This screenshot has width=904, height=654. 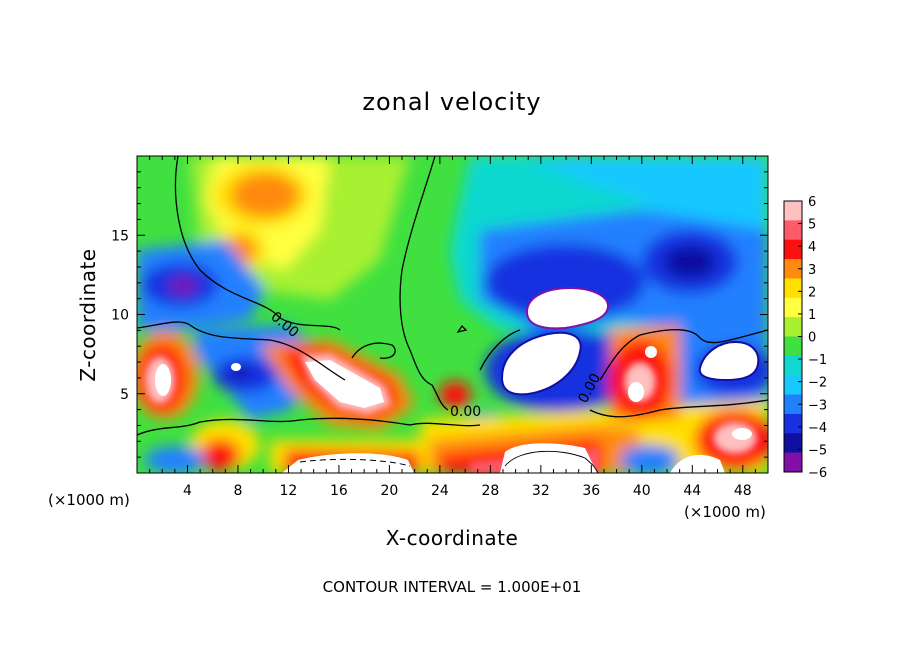 What do you see at coordinates (812, 315) in the screenshot?
I see `colorbar-tick-label: 1` at bounding box center [812, 315].